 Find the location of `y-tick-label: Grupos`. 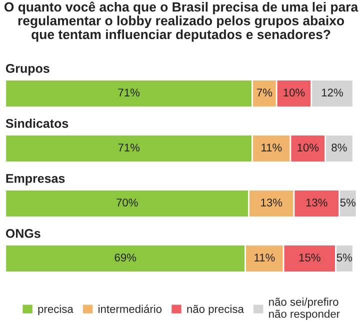

y-tick-label: Grupos is located at coordinates (28, 70).